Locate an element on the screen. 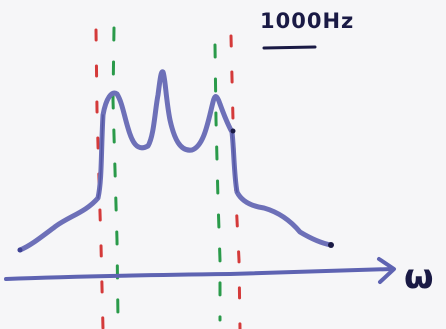 Image resolution: width=446 pixels, height=329 pixels. legend-scale-line is located at coordinates (289, 47).